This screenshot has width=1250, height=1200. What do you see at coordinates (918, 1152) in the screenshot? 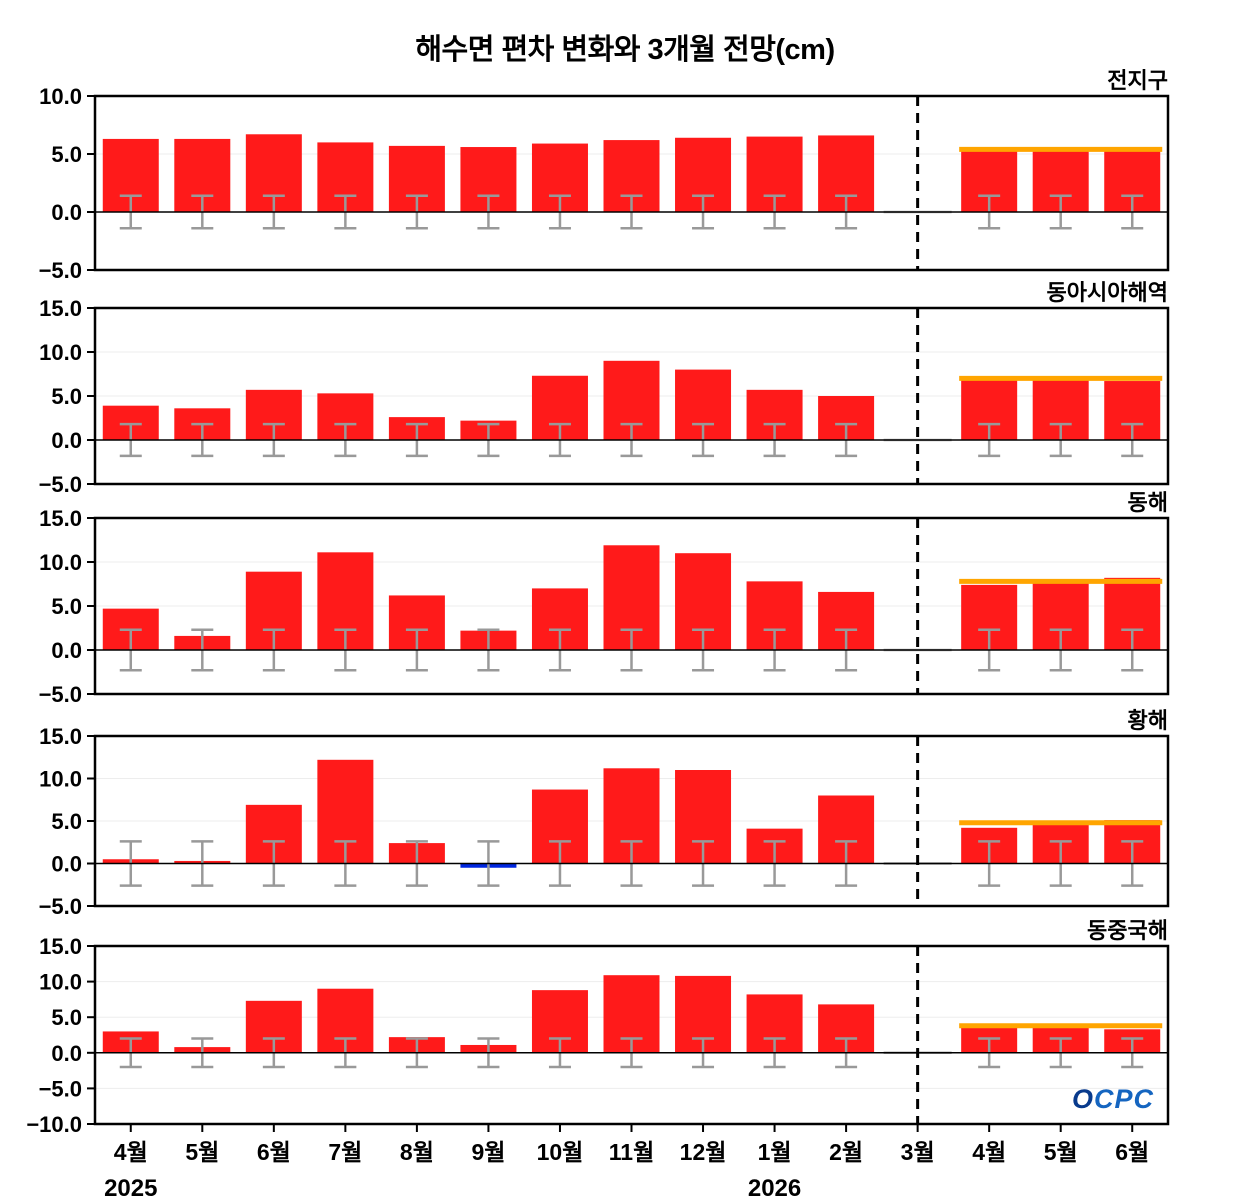
I see `x-tick-label: 3월` at bounding box center [918, 1152].